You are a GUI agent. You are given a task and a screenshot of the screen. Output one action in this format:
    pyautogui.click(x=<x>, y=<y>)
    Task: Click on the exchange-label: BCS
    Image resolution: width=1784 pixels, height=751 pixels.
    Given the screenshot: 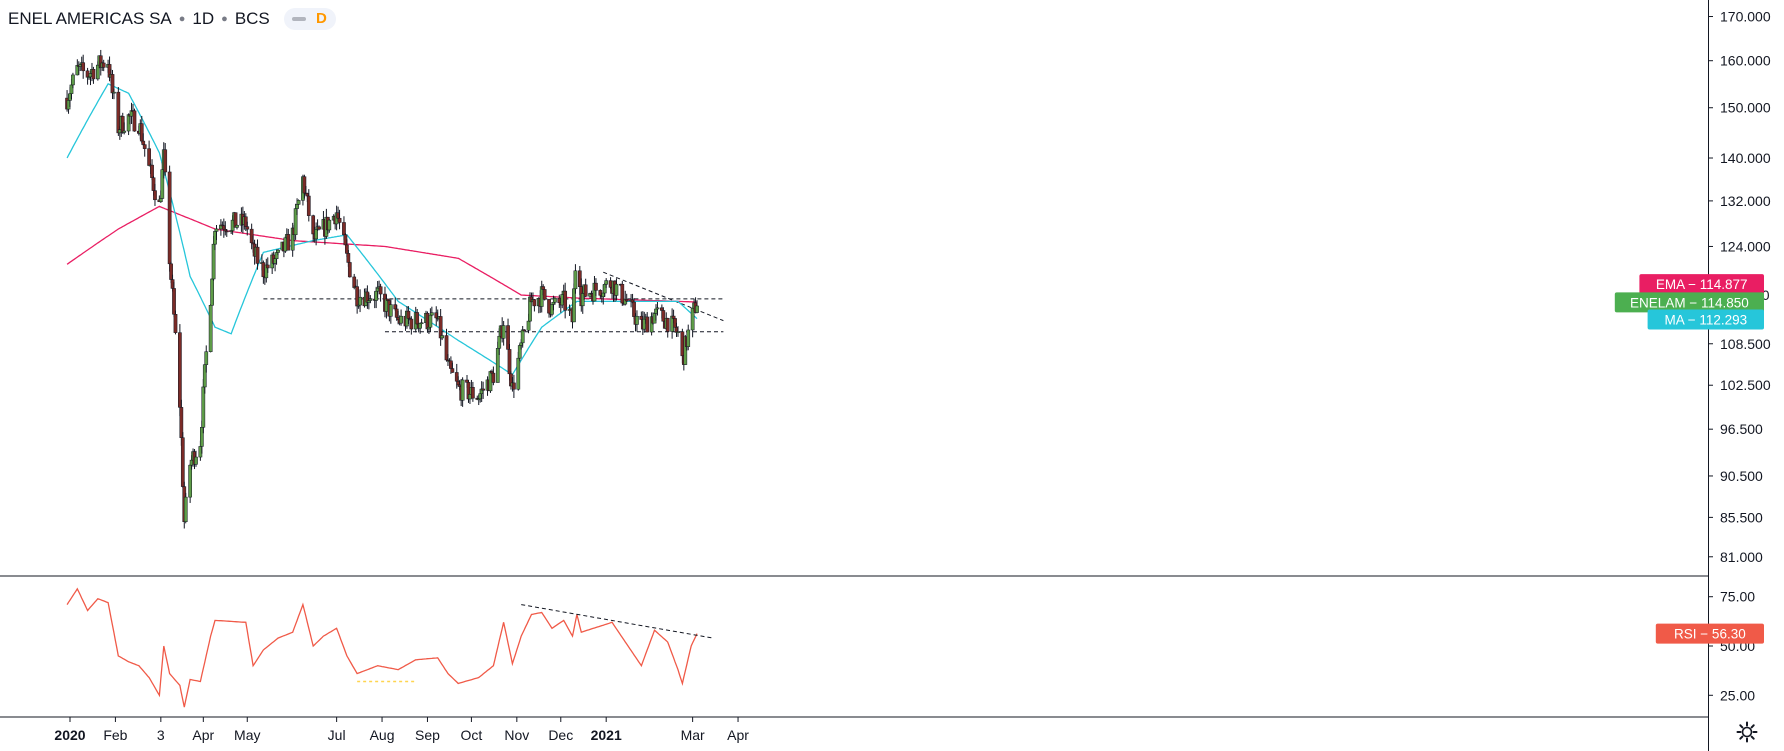 What is the action you would take?
    pyautogui.click(x=252, y=18)
    